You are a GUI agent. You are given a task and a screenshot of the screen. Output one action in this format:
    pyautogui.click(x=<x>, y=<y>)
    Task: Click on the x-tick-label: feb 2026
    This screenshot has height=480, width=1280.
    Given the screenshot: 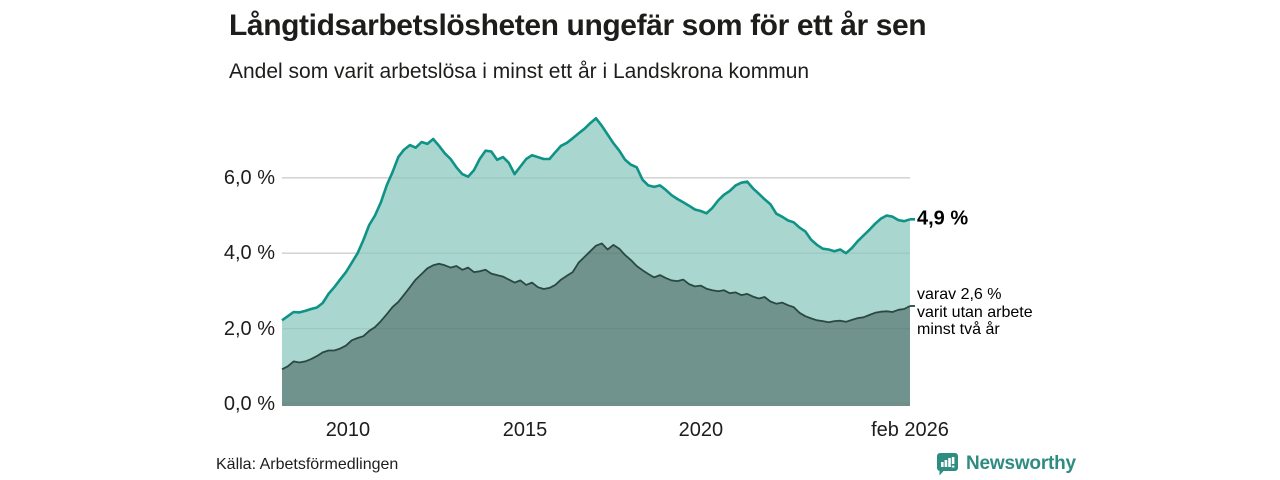 What is the action you would take?
    pyautogui.click(x=910, y=430)
    